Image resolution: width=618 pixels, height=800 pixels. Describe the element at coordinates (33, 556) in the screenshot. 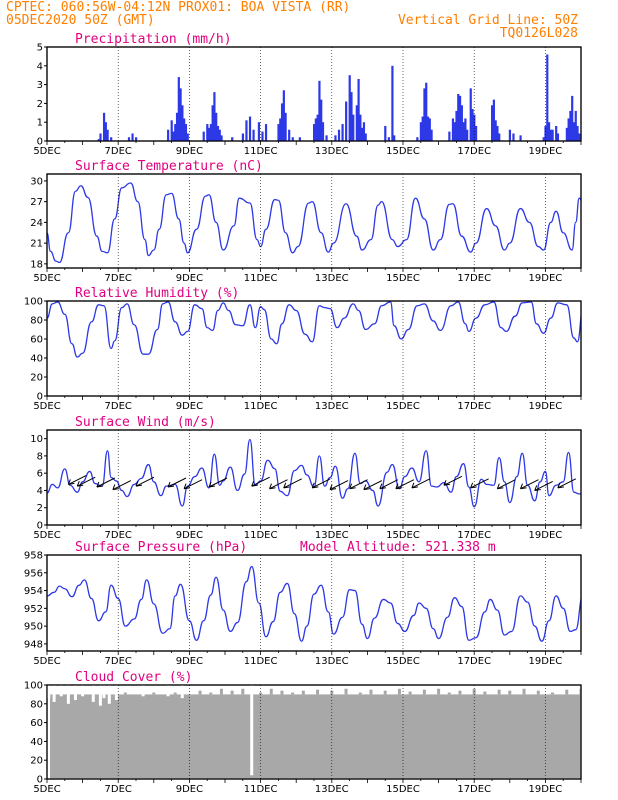

I see `y-tick-label: 958` at that location.